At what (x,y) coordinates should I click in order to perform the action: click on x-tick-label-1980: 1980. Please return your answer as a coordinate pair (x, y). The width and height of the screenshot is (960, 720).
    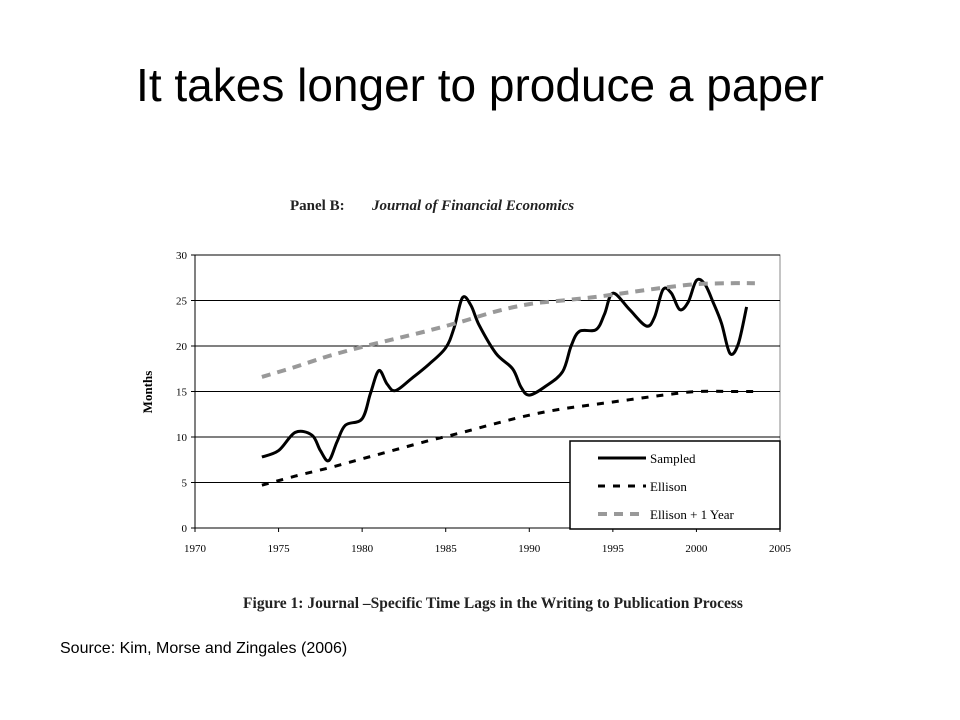
    Looking at the image, I should click on (362, 549).